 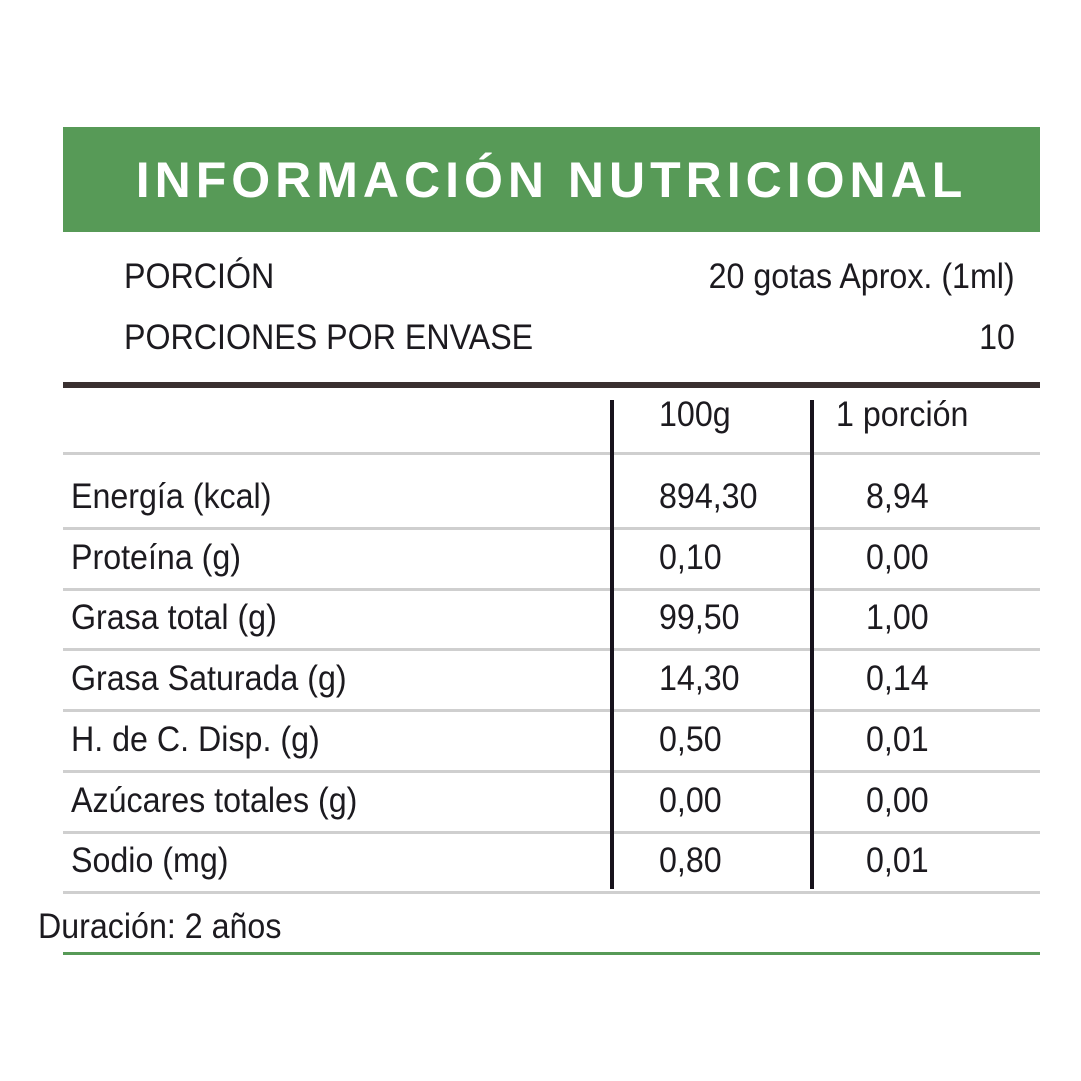 I want to click on row-value-100g: 0,00, so click(x=690, y=800).